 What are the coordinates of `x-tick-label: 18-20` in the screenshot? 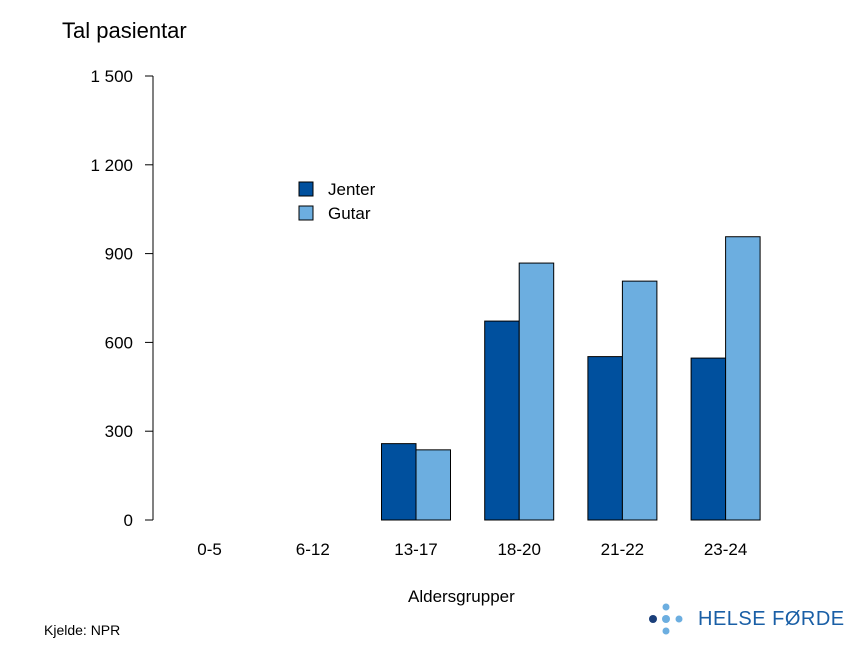 It's located at (518, 549).